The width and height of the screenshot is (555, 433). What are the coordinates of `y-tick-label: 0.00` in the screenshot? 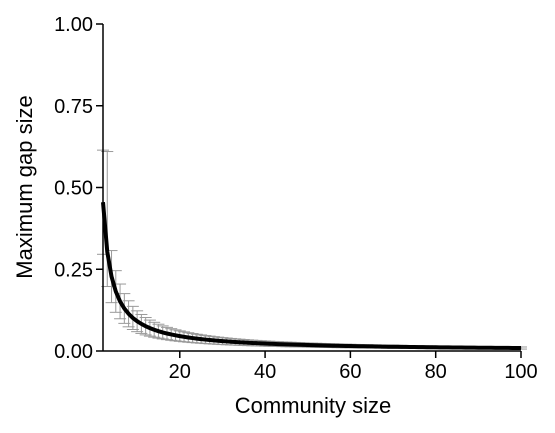 It's located at (73, 352).